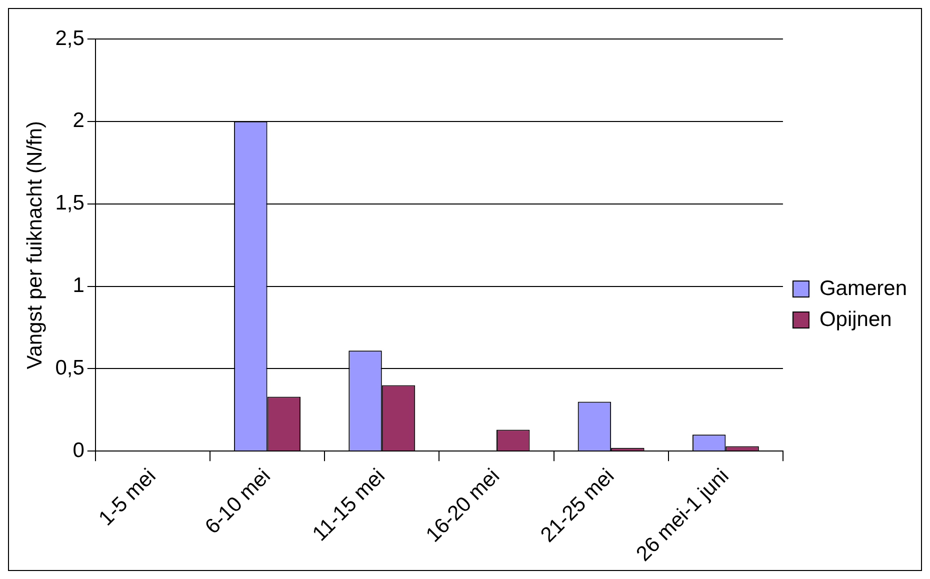  Describe the element at coordinates (237, 501) in the screenshot. I see `x-tick-label: 6-10 mei` at that location.